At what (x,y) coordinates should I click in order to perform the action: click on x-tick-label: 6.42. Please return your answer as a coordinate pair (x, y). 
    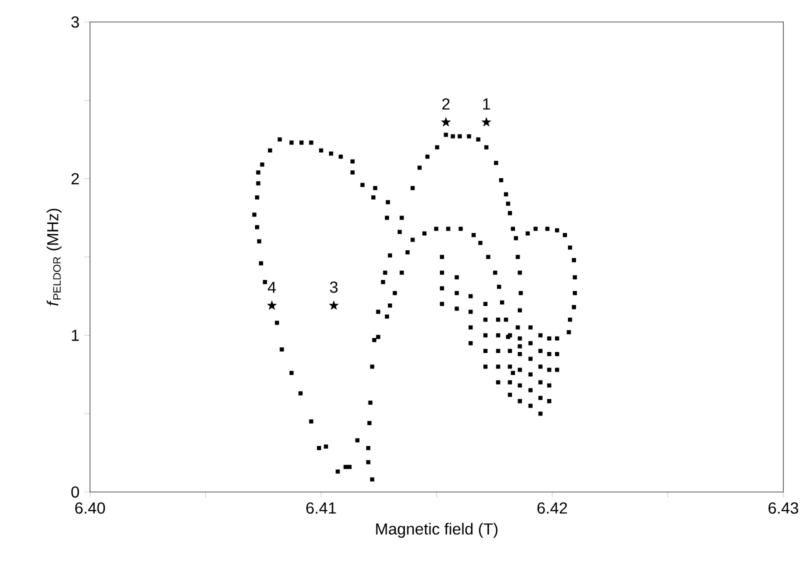
    Looking at the image, I should click on (552, 508).